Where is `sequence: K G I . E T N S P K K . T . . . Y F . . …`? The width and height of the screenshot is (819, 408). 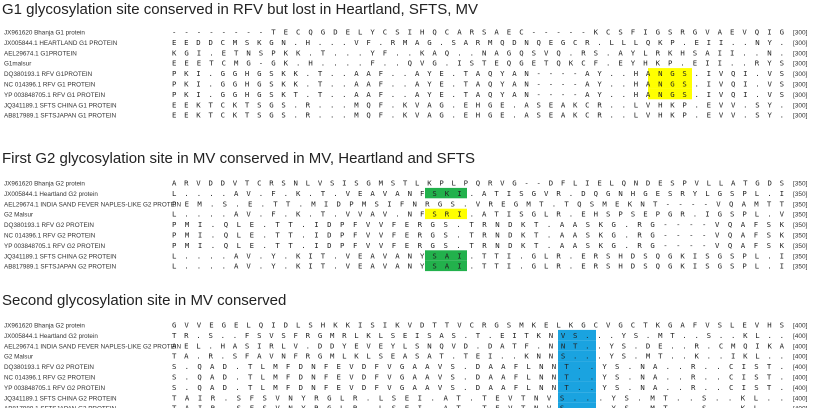
sequence: K G I . E T N S P K K . T . . . Y F . . … is located at coordinates (478, 52).